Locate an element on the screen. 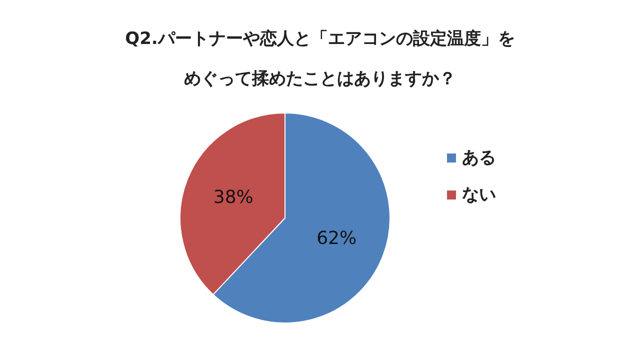 This screenshot has width=640, height=353. data-label: 62% is located at coordinates (336, 238).